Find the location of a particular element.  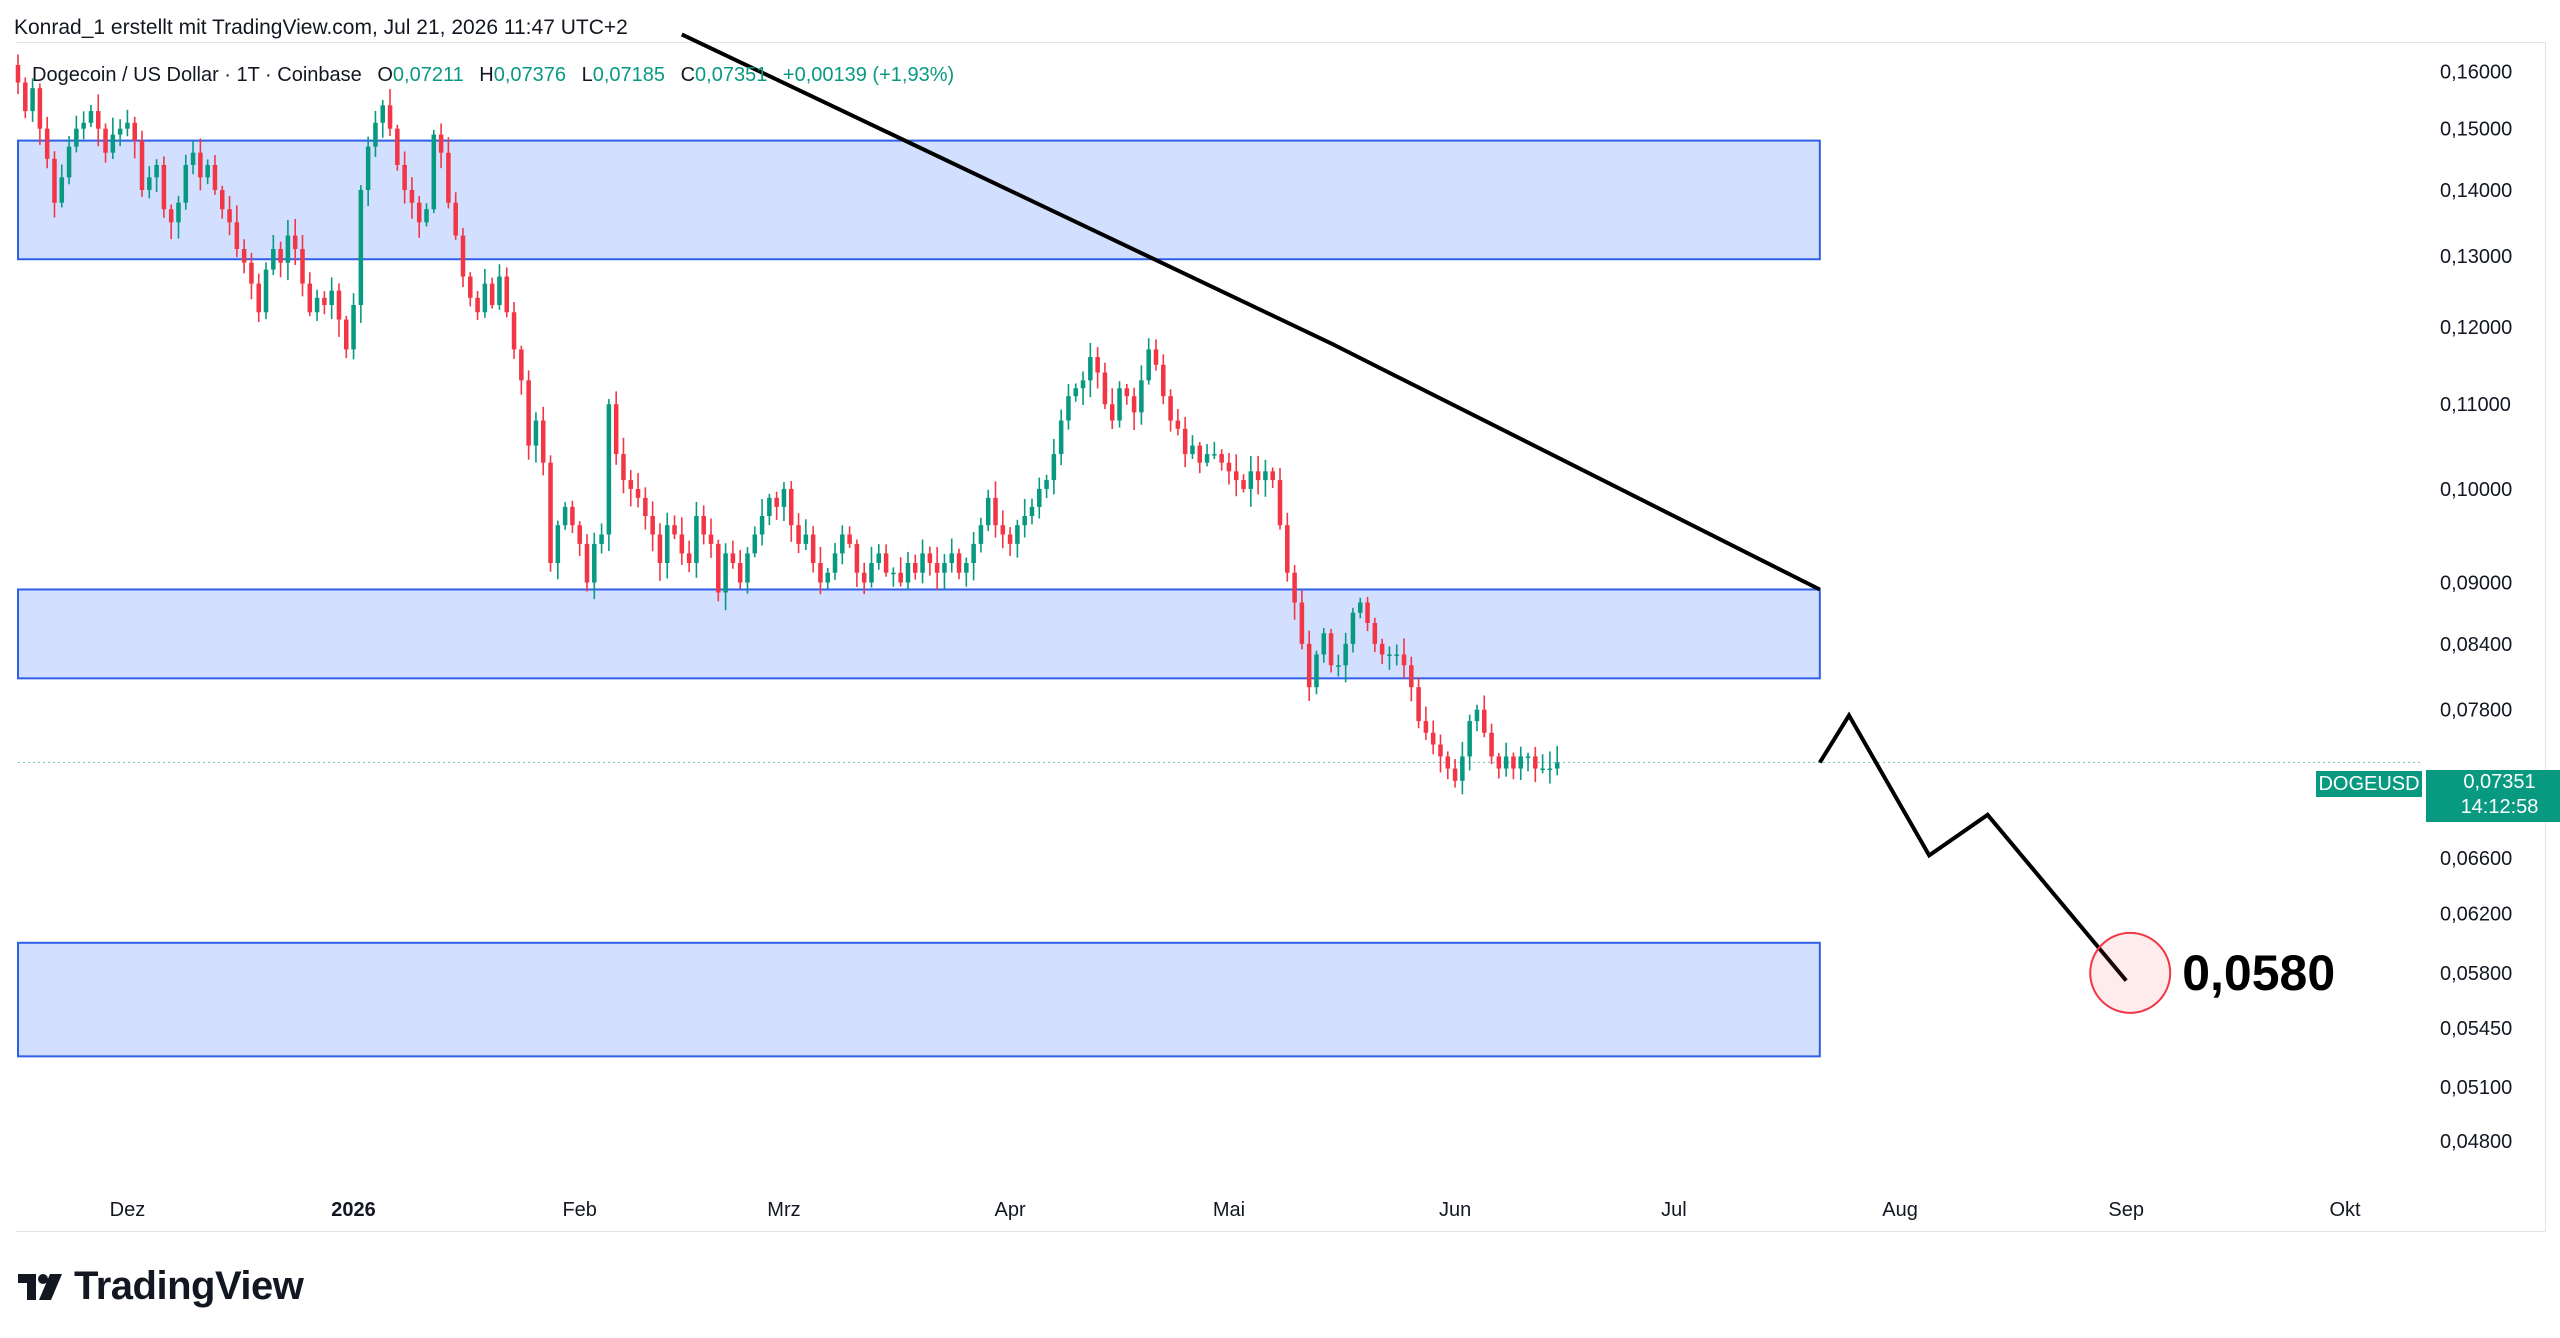

target-circle is located at coordinates (2130, 972).